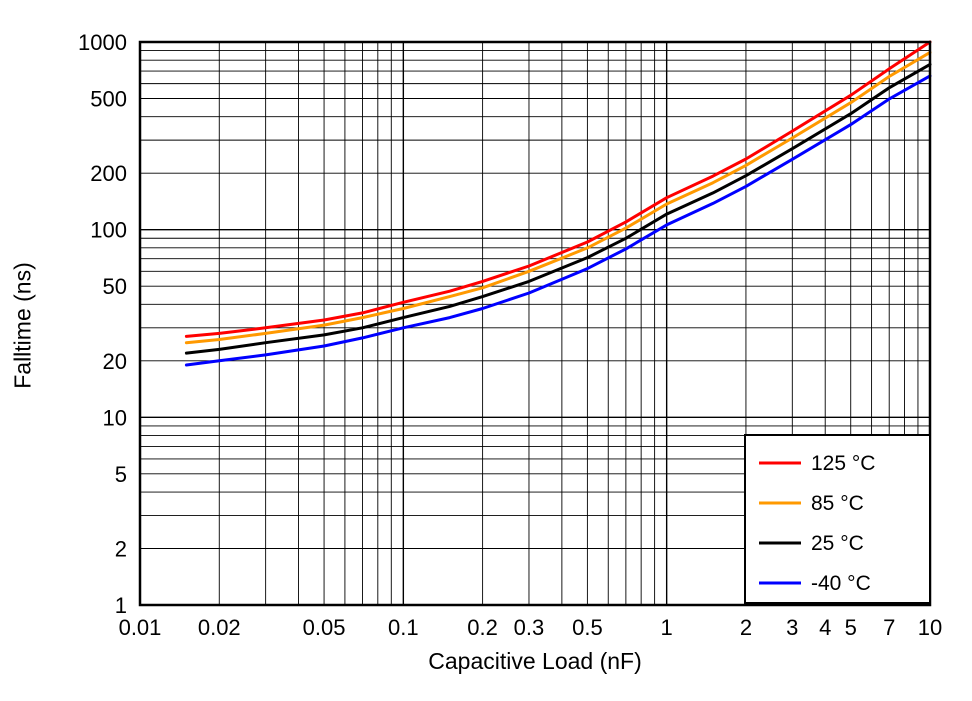 This screenshot has height=701, width=972. Describe the element at coordinates (535, 661) in the screenshot. I see `x-axis-title: Capacitive Load (nF)` at that location.